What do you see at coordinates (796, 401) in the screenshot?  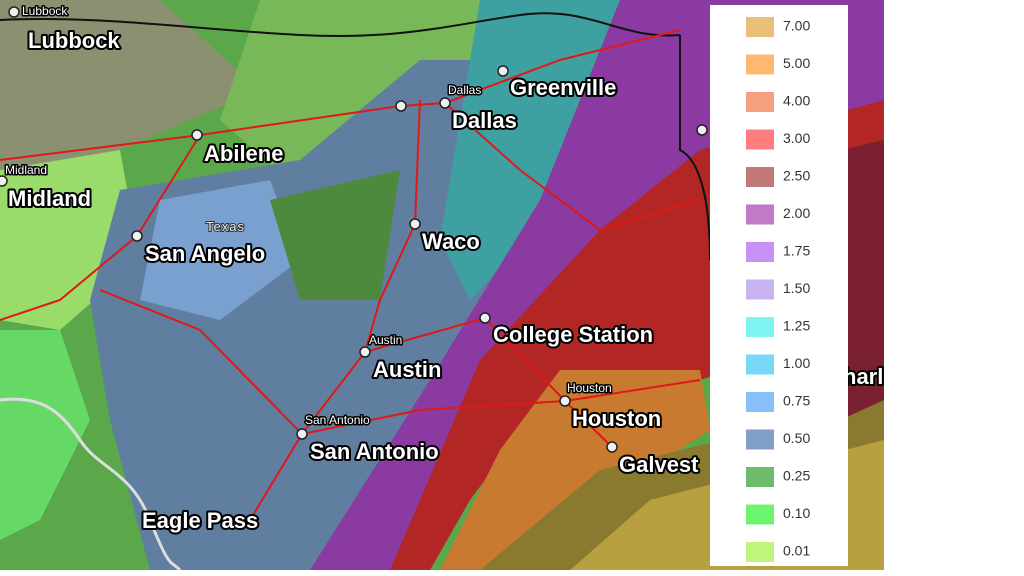 I see `legend-label: 0.75` at bounding box center [796, 401].